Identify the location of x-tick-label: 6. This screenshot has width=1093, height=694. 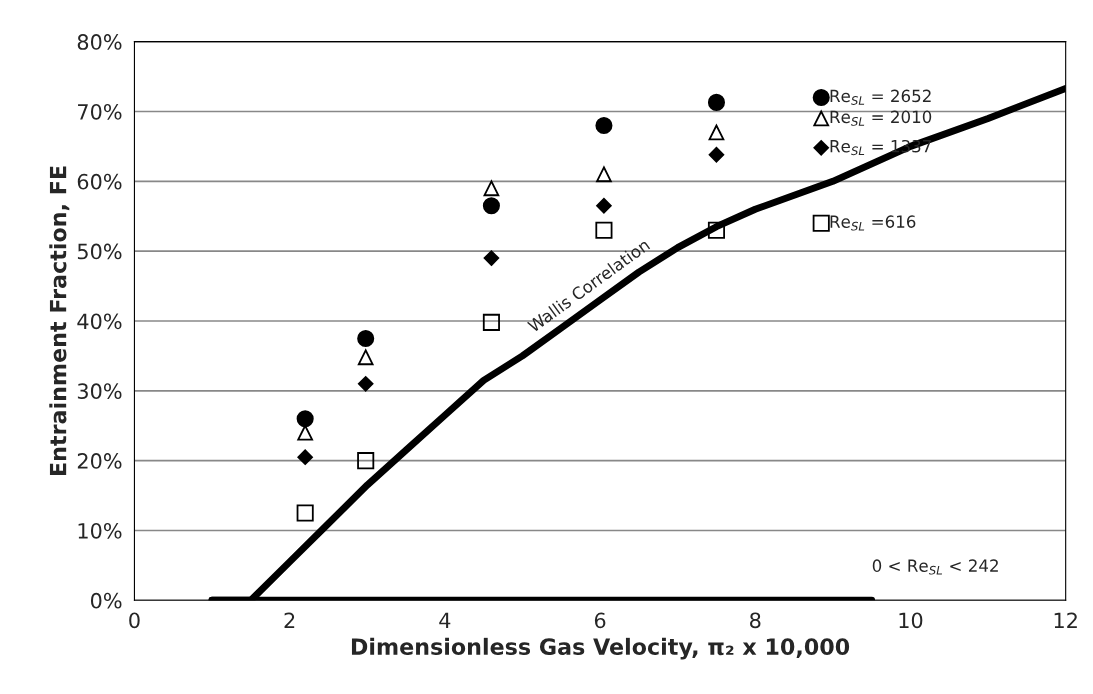
(600, 620).